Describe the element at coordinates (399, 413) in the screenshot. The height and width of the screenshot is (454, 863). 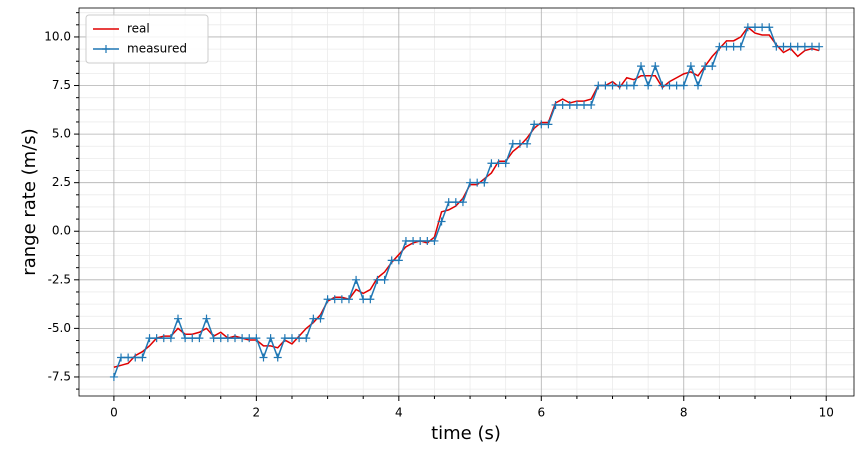
I see `x-tick-label: 4` at that location.